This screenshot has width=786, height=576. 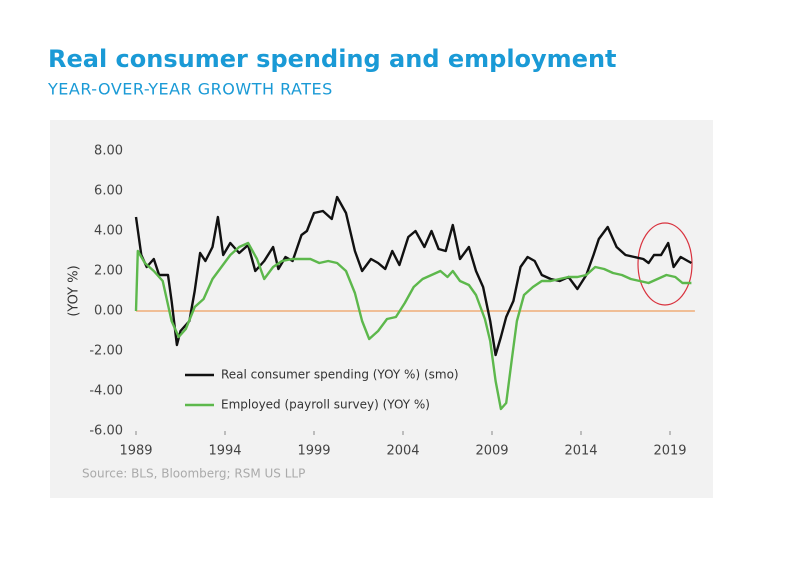 I want to click on y-tick-label: 6.00, so click(x=108, y=191).